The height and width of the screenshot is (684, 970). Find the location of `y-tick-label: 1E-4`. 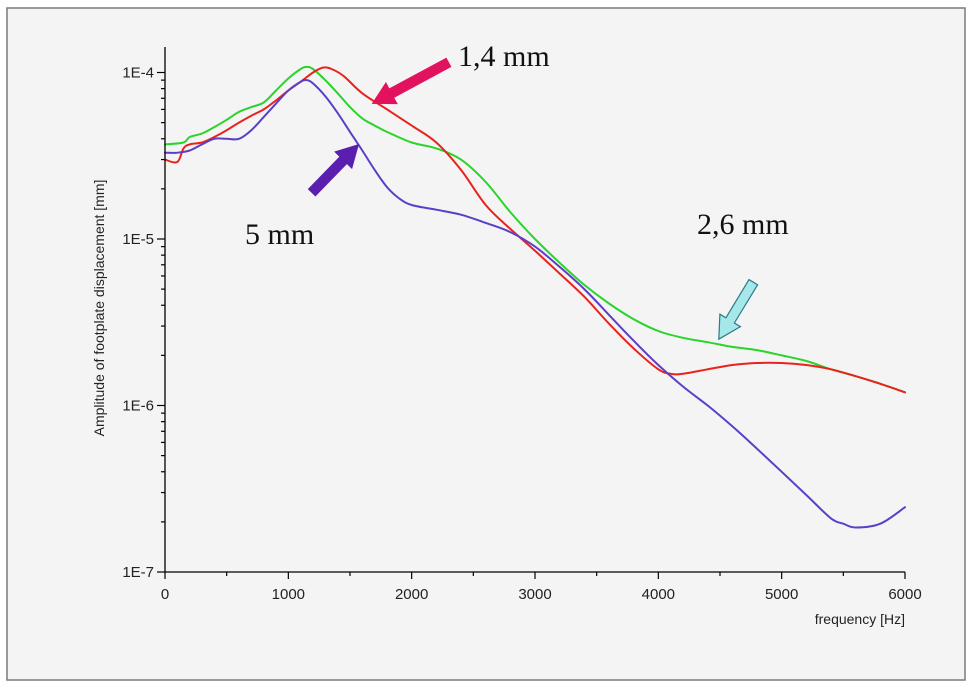

y-tick-label: 1E-4 is located at coordinates (138, 73).